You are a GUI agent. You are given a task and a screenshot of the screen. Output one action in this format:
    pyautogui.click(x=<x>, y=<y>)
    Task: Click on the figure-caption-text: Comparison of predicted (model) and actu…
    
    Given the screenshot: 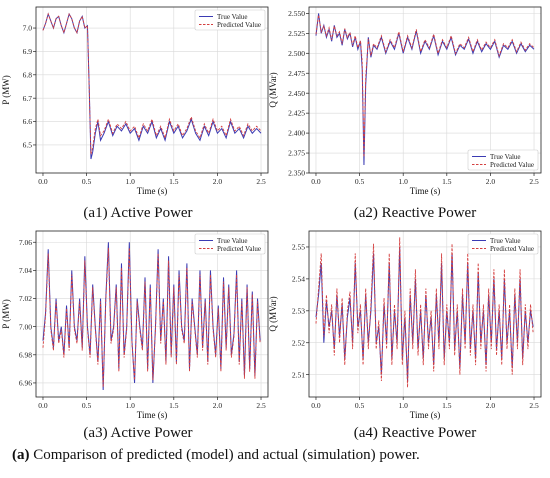 What is the action you would take?
    pyautogui.click(x=224, y=455)
    